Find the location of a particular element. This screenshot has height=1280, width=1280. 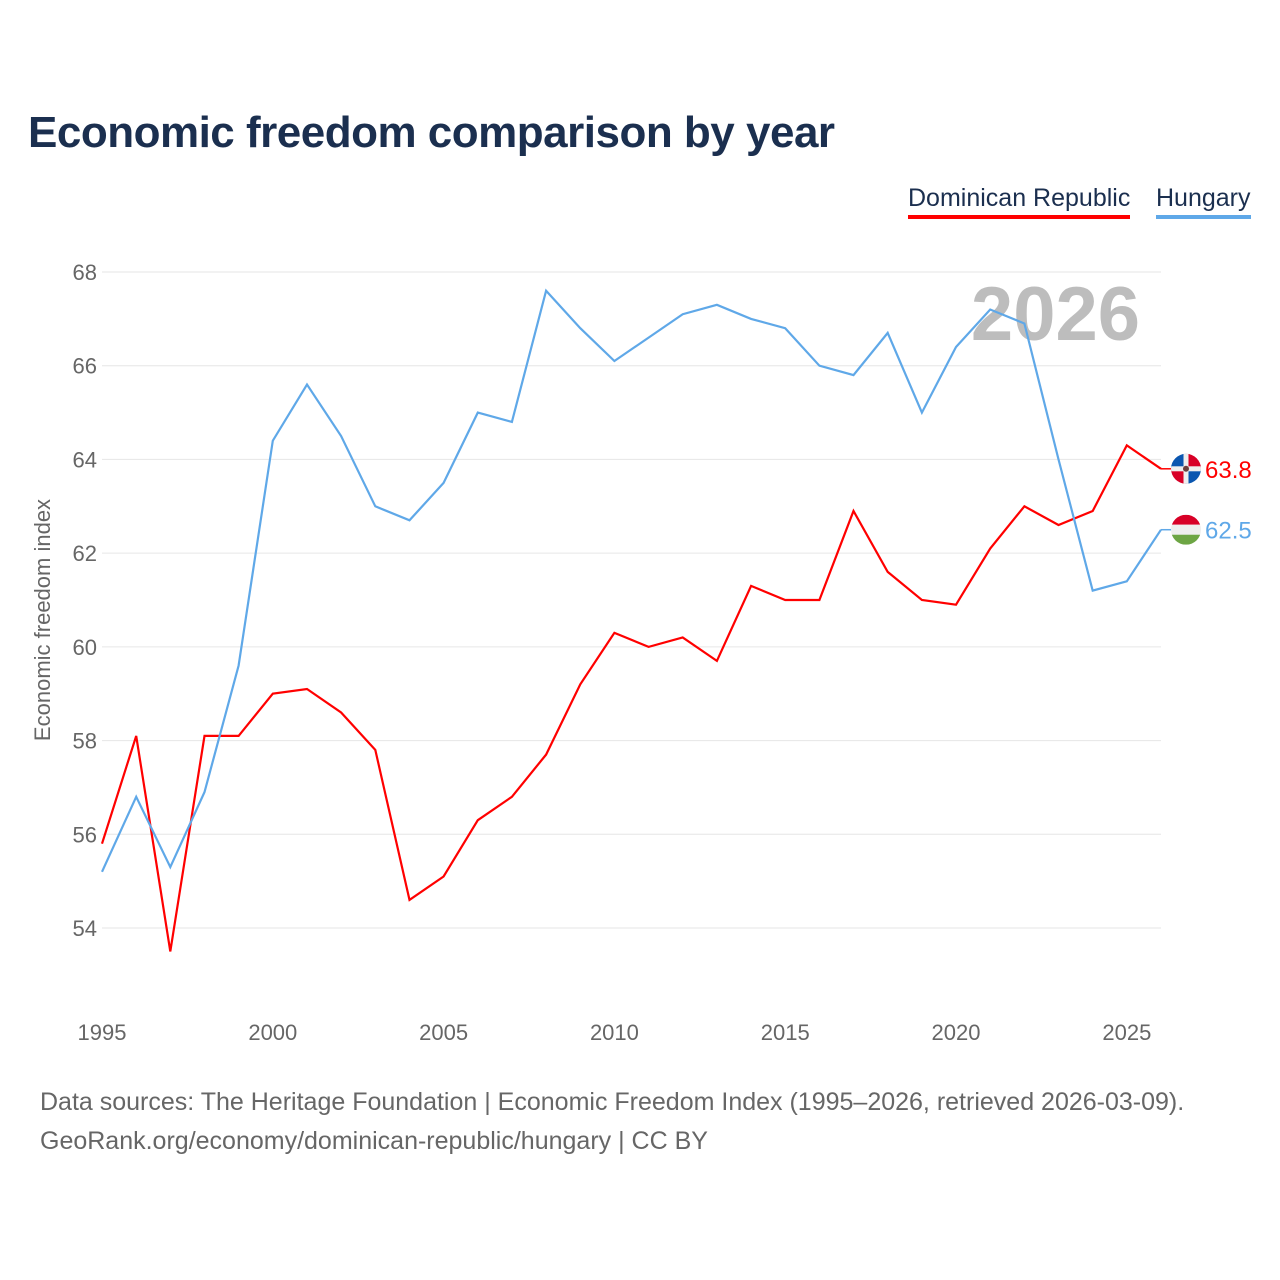

x-tick-label: 2010 is located at coordinates (614, 1032).